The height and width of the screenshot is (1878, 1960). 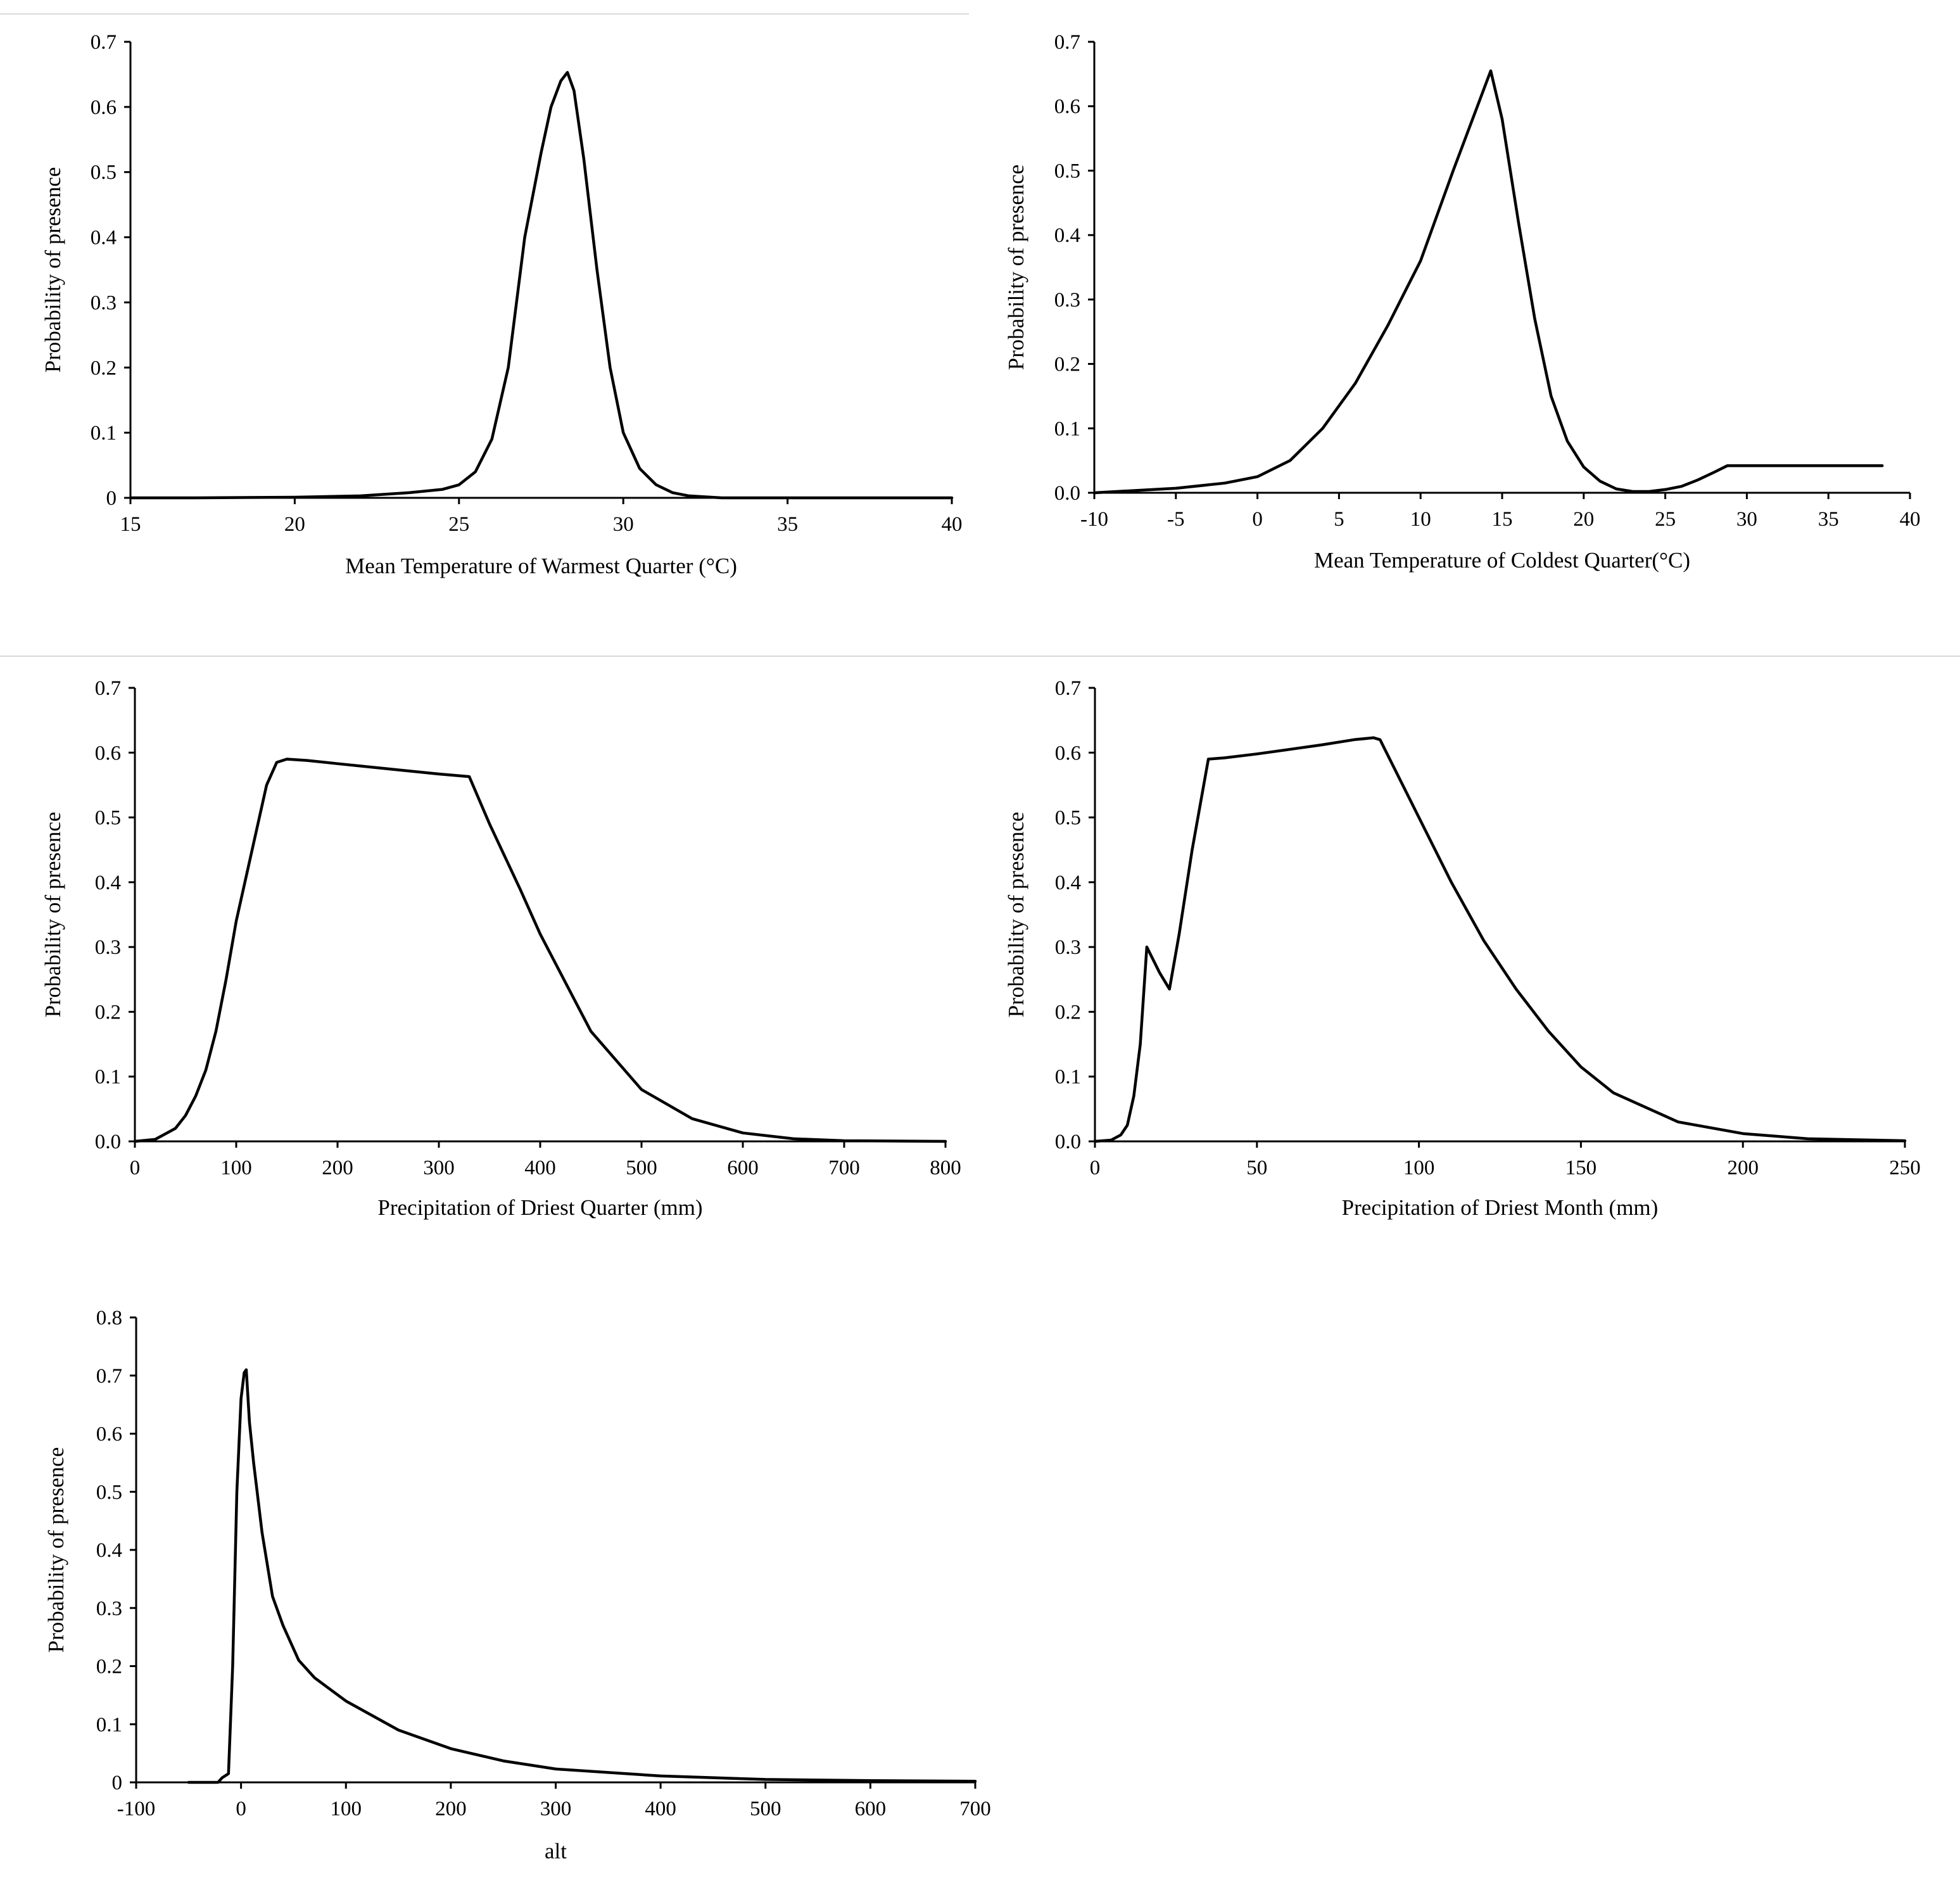 I want to click on x-axis-title: alt, so click(x=556, y=1851).